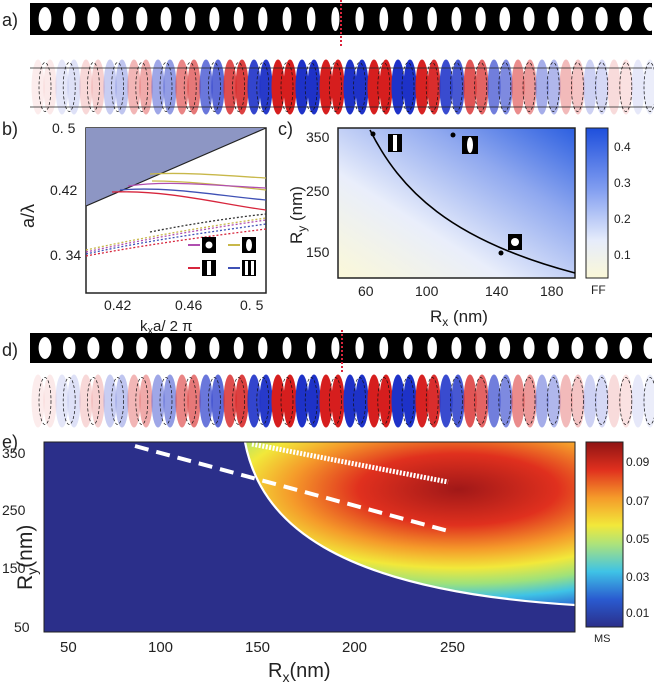  Describe the element at coordinates (638, 462) in the screenshot. I see `ms-cbar-tick-0: 0.09` at that location.